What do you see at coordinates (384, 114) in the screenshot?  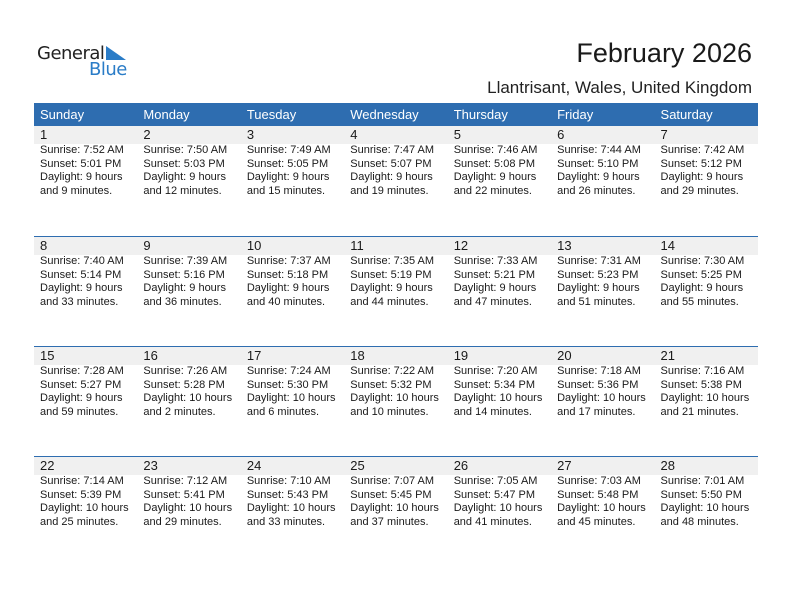 I see `weekday-wednesday: Wednesday` at bounding box center [384, 114].